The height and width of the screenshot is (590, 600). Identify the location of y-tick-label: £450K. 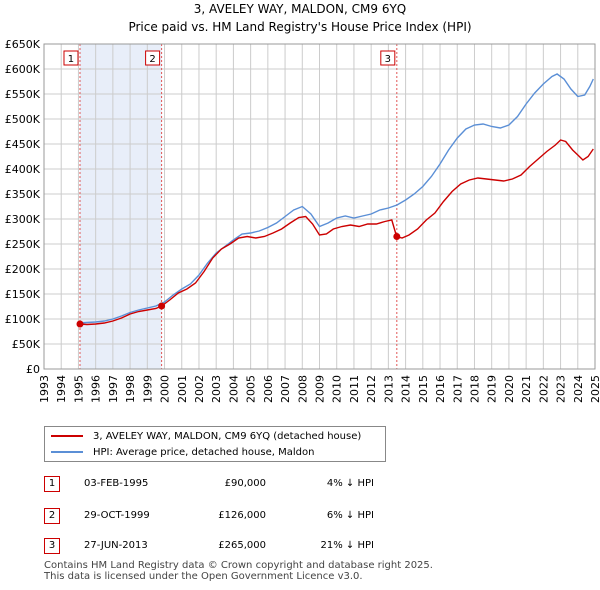
(23, 144).